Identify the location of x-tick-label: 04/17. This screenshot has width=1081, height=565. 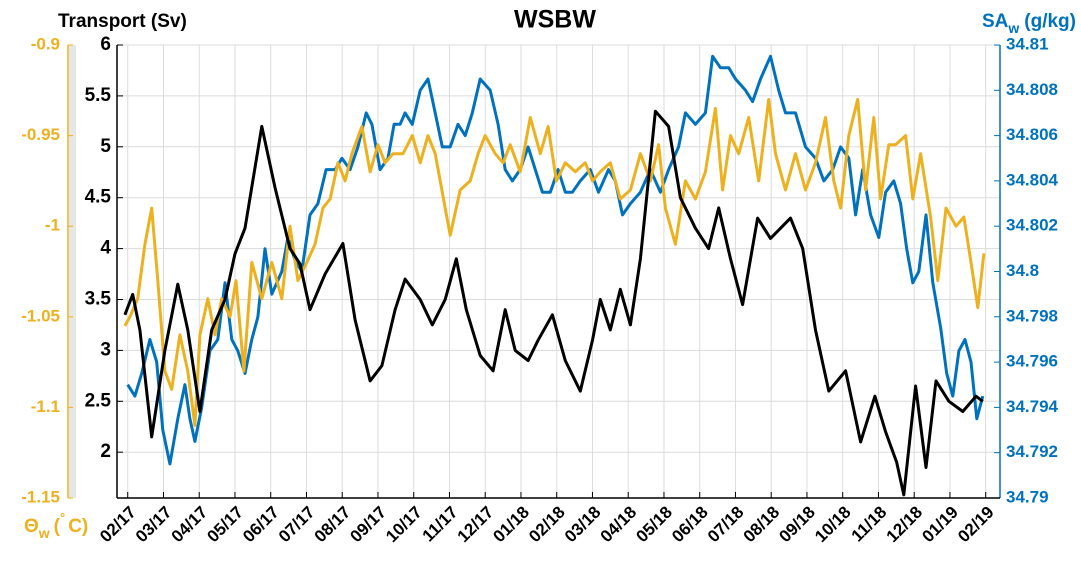
(190, 525).